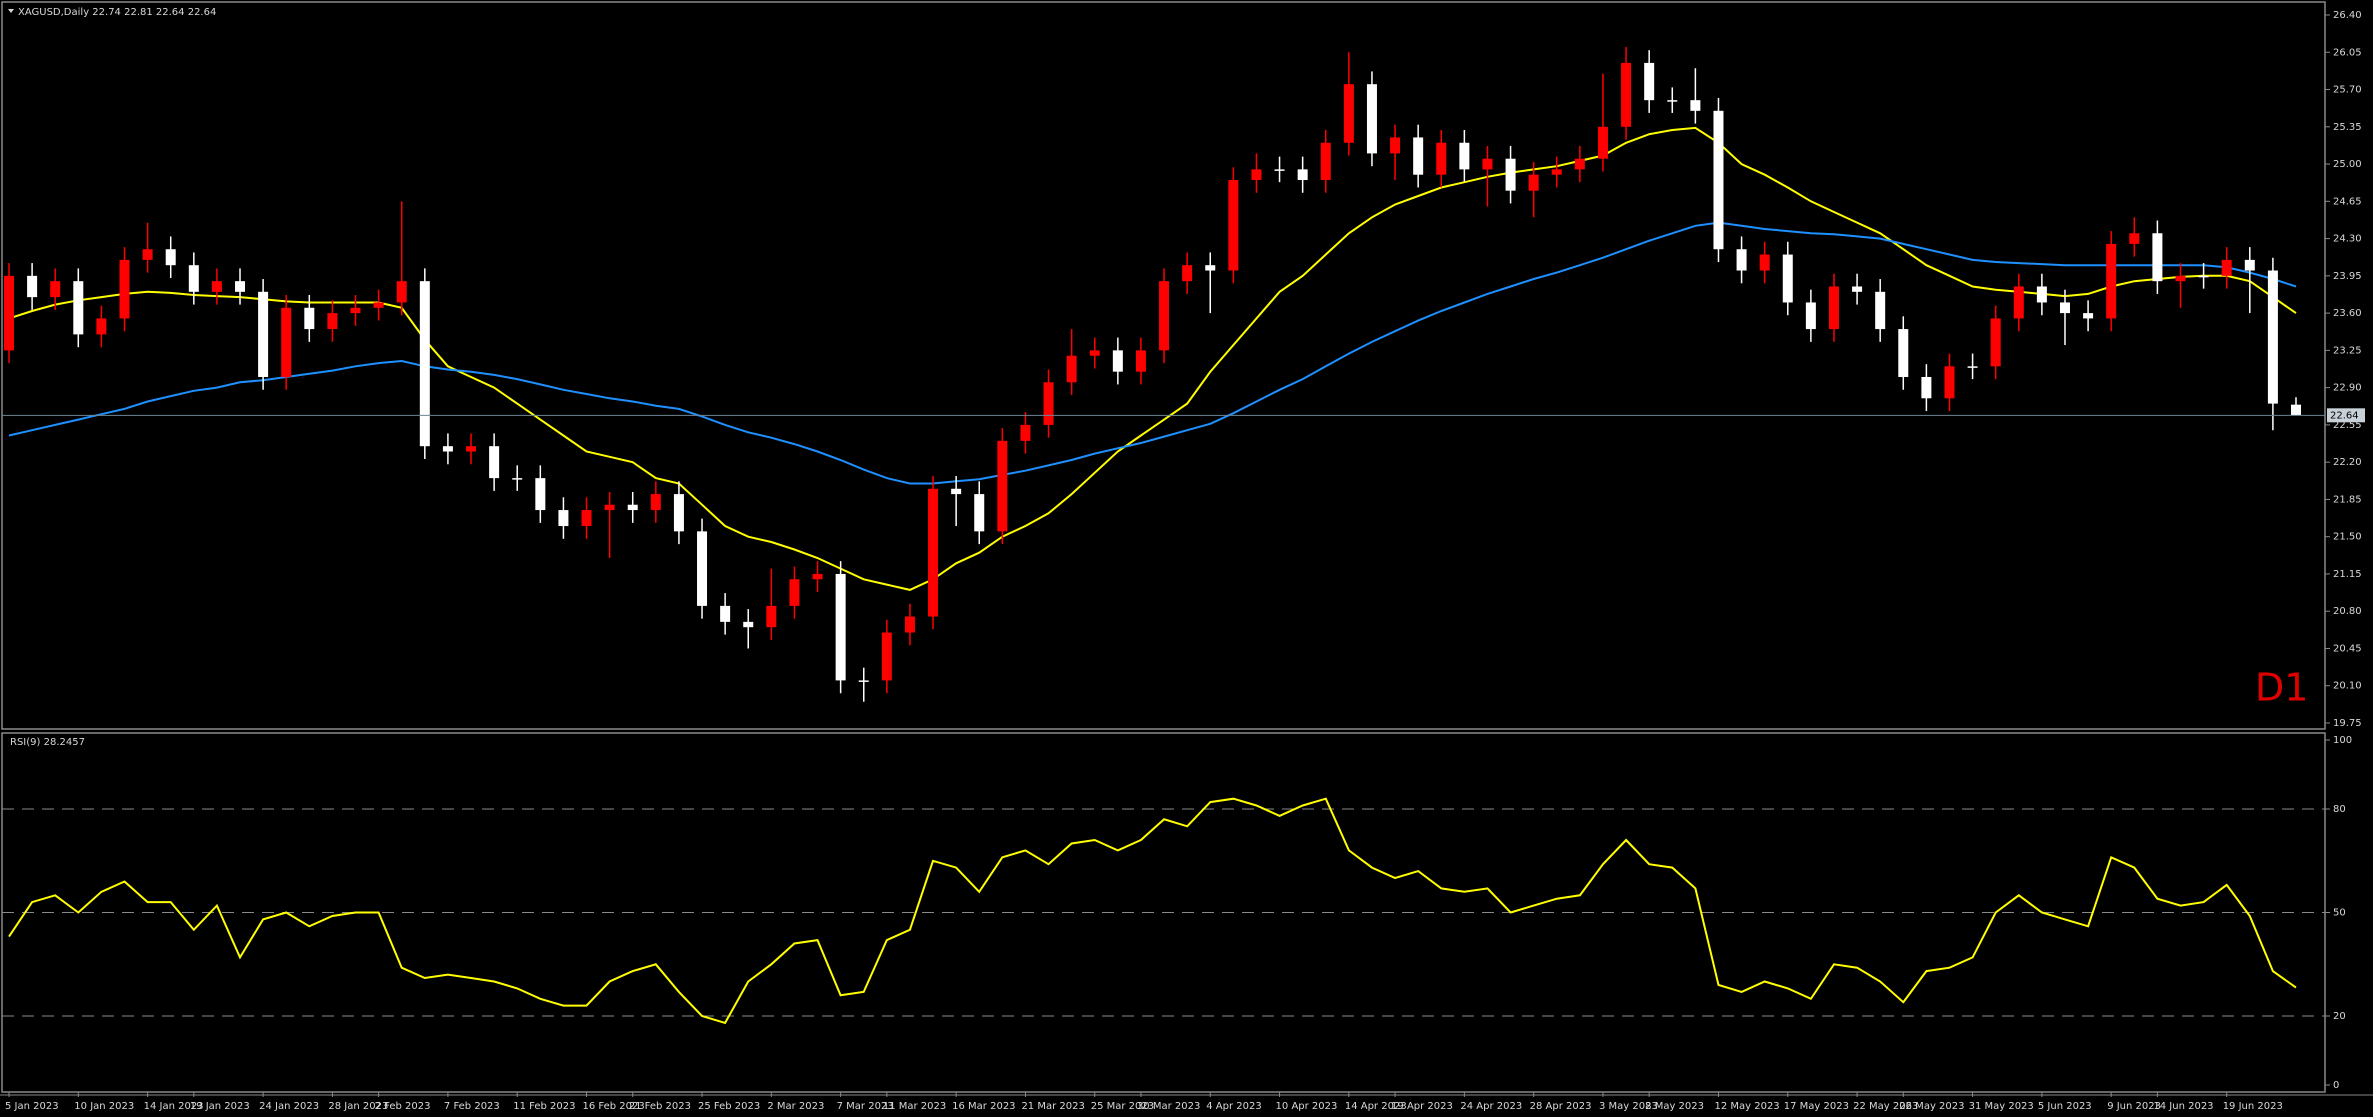 This screenshot has height=1117, width=2373. Describe the element at coordinates (660, 1106) in the screenshot. I see `x-tick-label: 21 Feb 2023` at that location.